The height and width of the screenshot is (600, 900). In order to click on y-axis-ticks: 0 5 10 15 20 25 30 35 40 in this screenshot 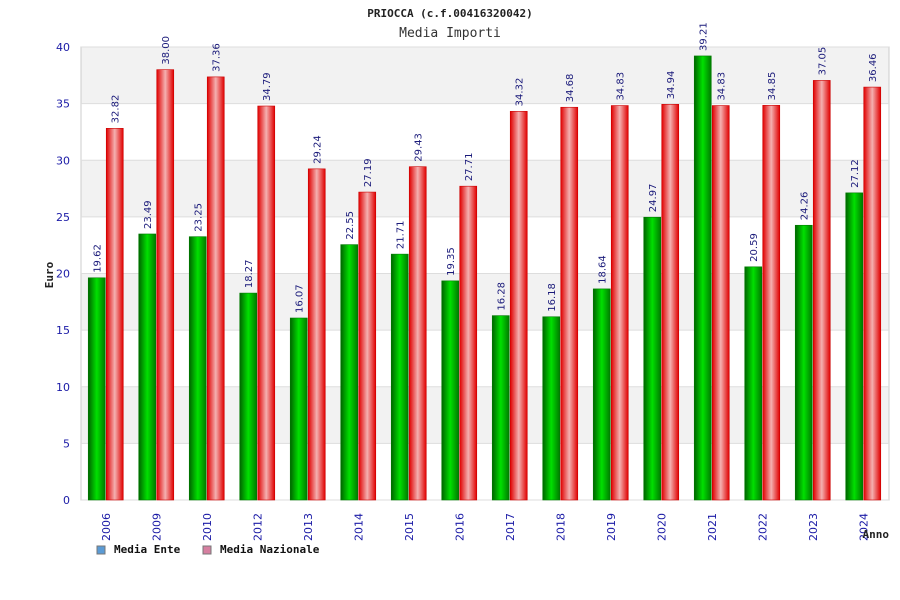, I will do `click(63, 274)`.